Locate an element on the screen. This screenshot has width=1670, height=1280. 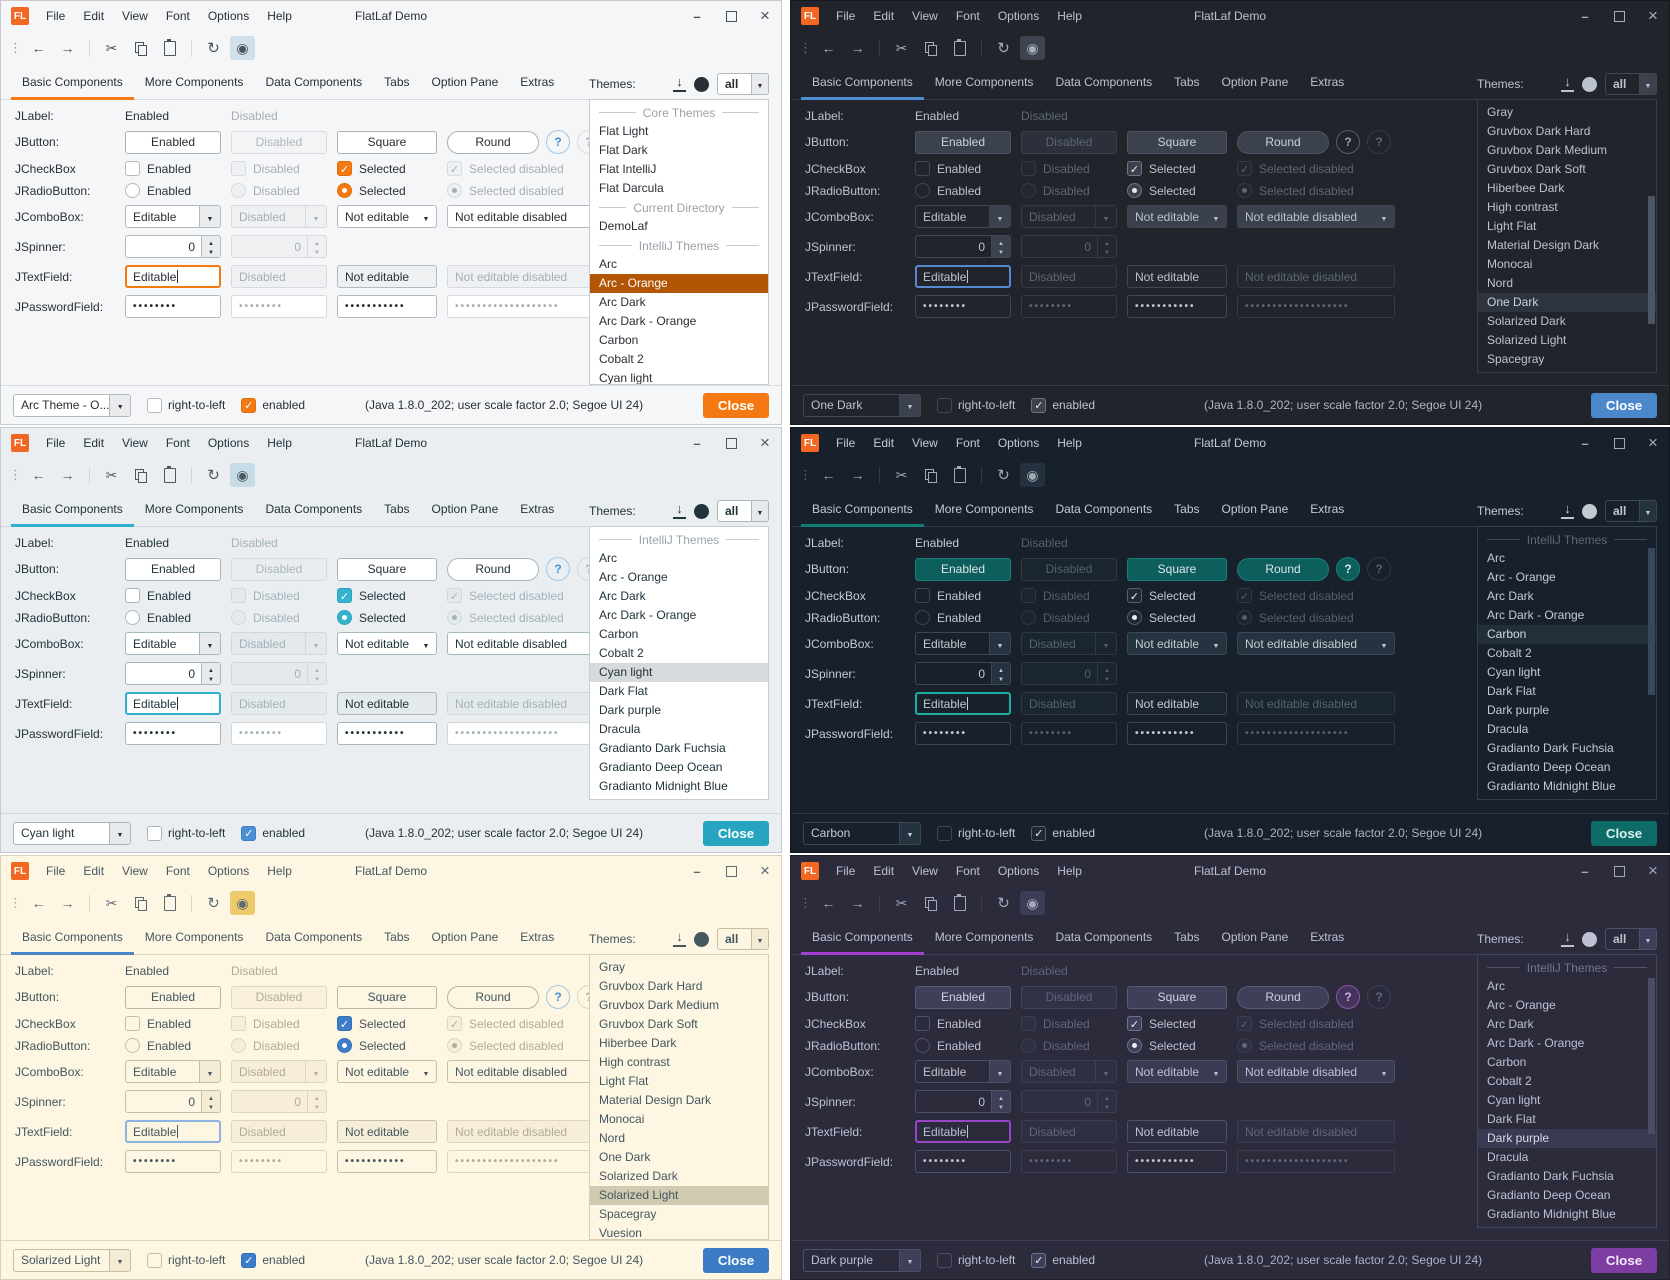
theme-list-item: Nord is located at coordinates (1500, 283).